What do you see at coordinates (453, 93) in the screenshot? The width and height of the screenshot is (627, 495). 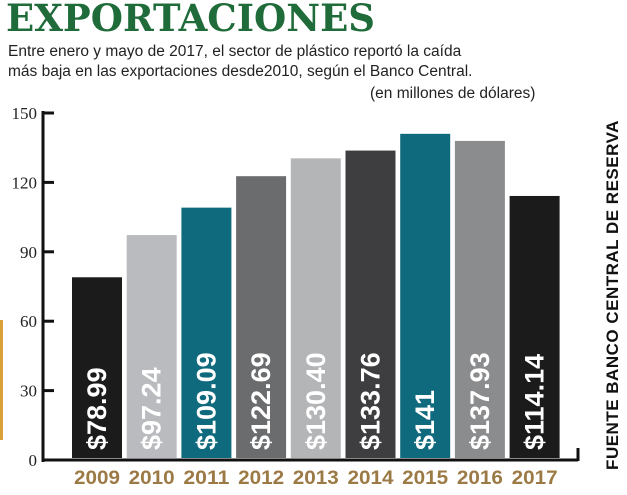 I see `units-label: (en millones de dólares)` at bounding box center [453, 93].